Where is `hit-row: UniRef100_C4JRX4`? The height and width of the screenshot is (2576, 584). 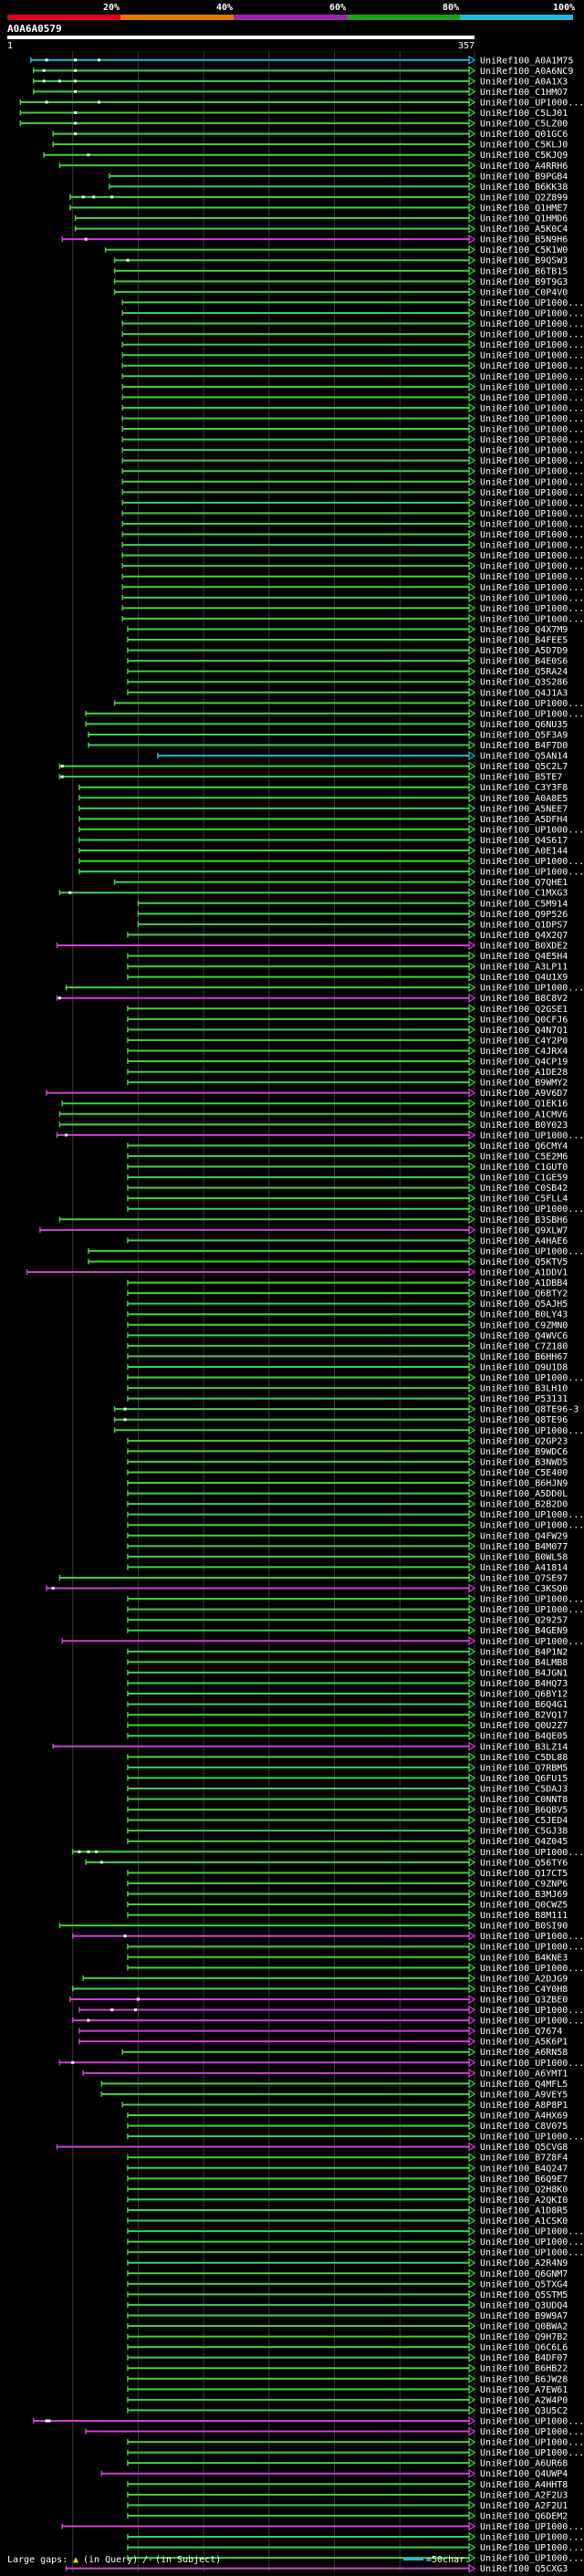
hit-row: UniRef100_C4JRX4 is located at coordinates (347, 1051).